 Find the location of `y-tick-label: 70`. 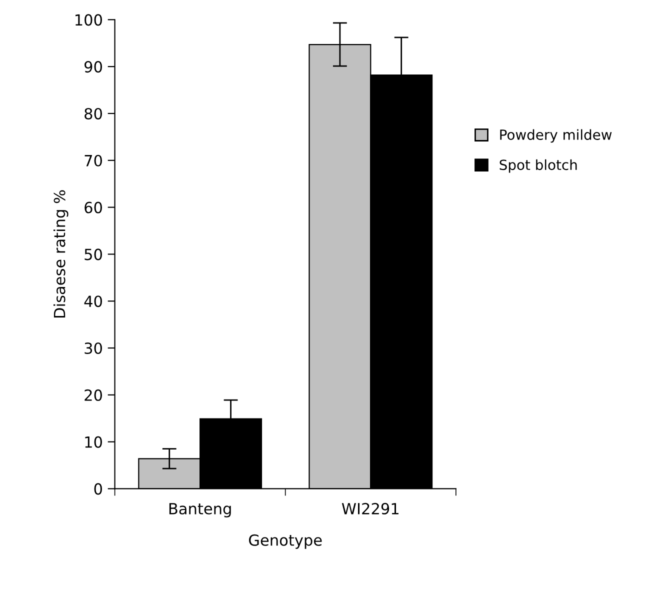

y-tick-label: 70 is located at coordinates (93, 160).